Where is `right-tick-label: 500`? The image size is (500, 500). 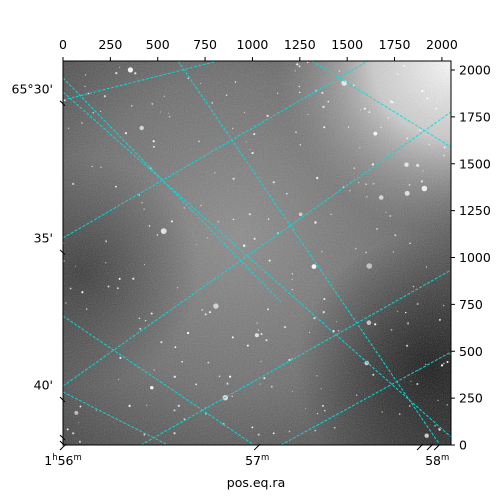
right-tick-label: 500 is located at coordinates (471, 351).